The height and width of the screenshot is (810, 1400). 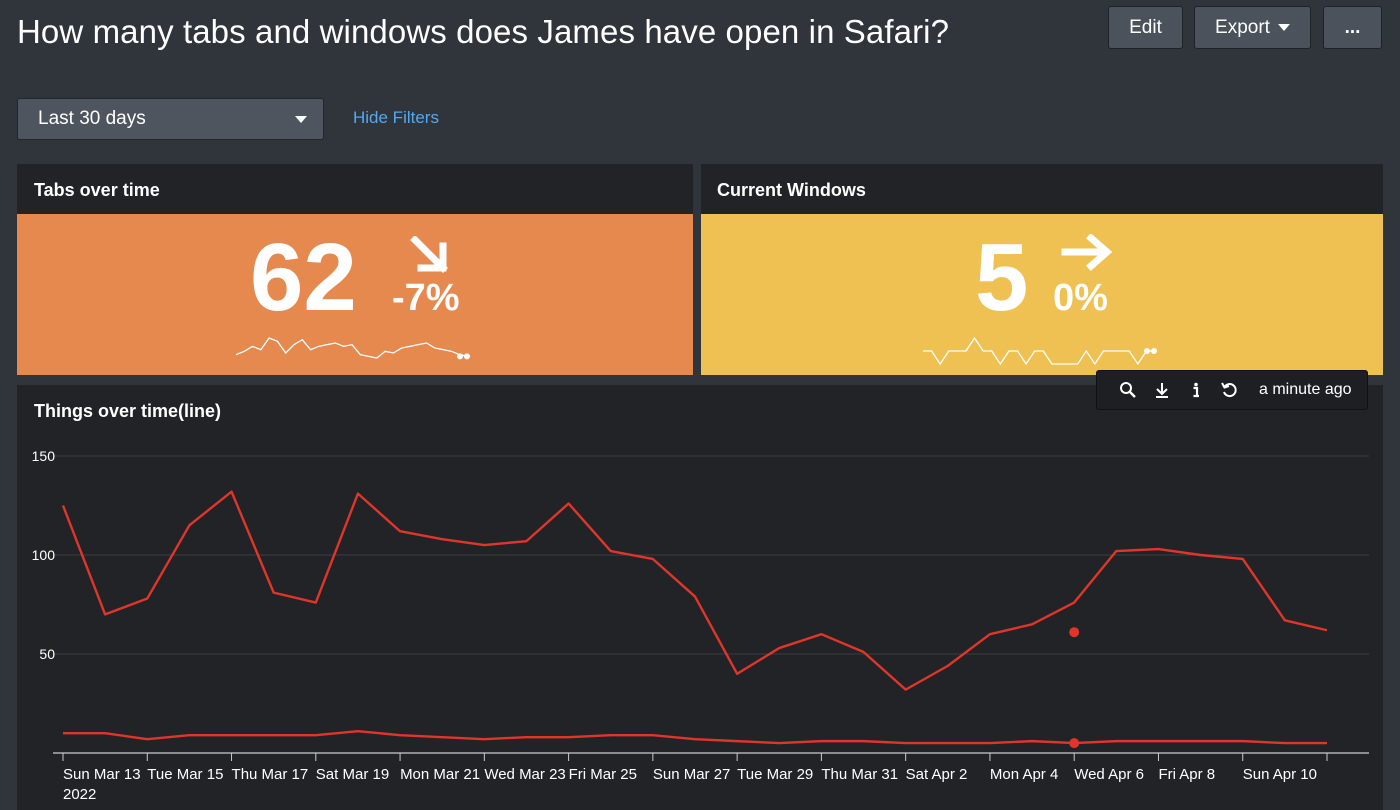 What do you see at coordinates (603, 774) in the screenshot?
I see `x-tick-label: Fri Mar 25` at bounding box center [603, 774].